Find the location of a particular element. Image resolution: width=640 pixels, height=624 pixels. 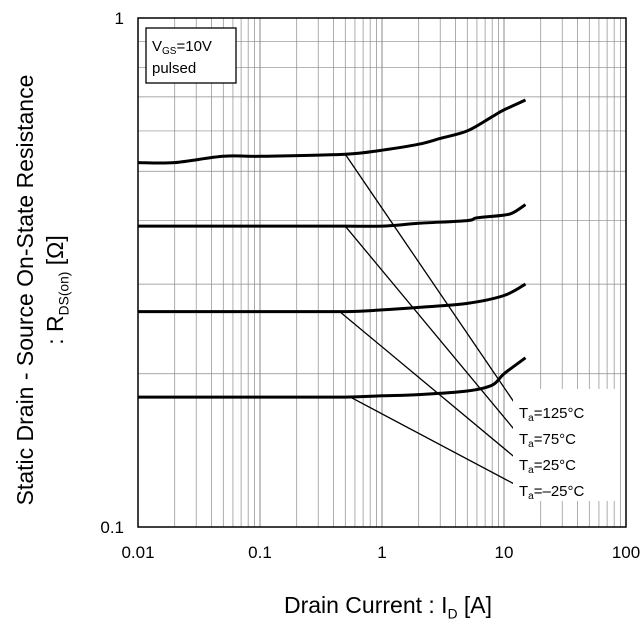

legend-label: Ta=–25°C is located at coordinates (552, 492).